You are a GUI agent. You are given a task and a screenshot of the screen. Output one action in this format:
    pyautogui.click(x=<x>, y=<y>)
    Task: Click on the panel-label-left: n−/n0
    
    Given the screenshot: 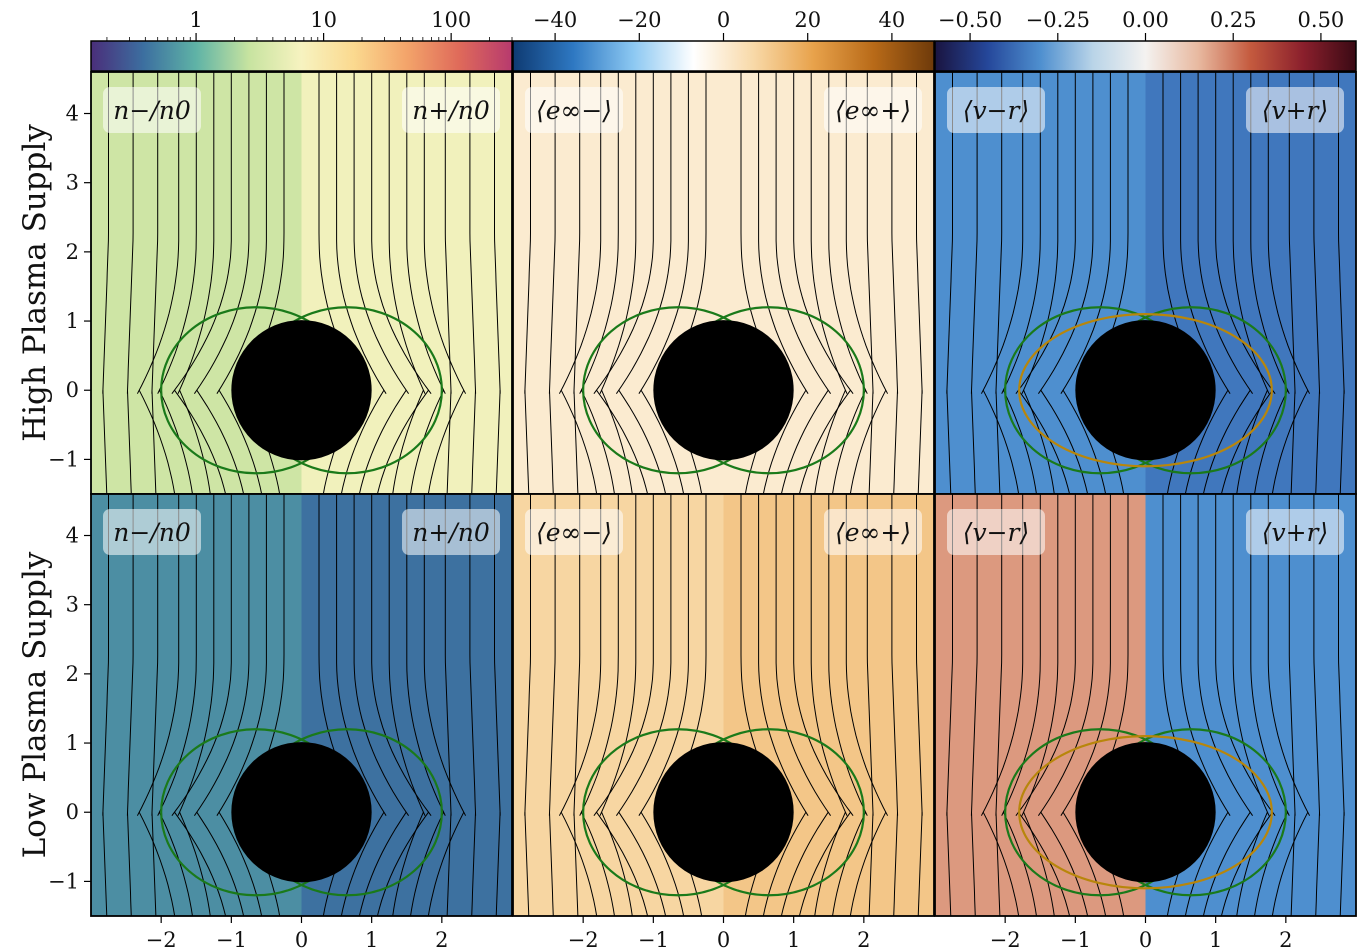 What is the action you would take?
    pyautogui.click(x=152, y=532)
    